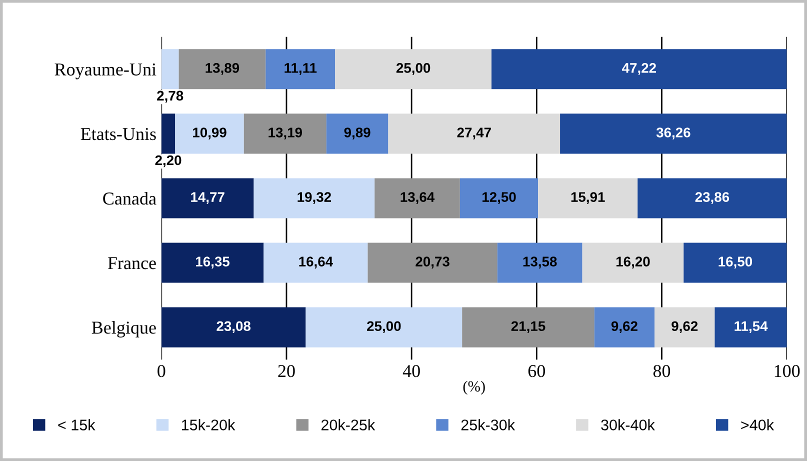 The height and width of the screenshot is (461, 807). What do you see at coordinates (787, 371) in the screenshot?
I see `x-tick-label: 100` at bounding box center [787, 371].